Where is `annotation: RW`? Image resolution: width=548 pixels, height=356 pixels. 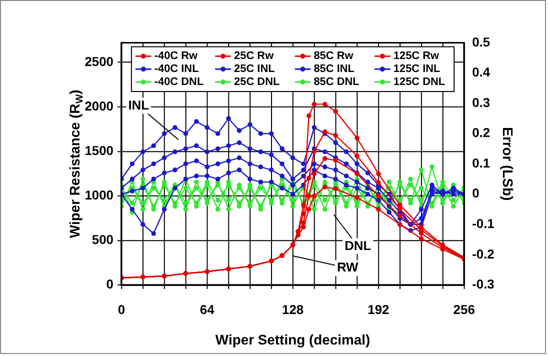
annotation: RW is located at coordinates (348, 267).